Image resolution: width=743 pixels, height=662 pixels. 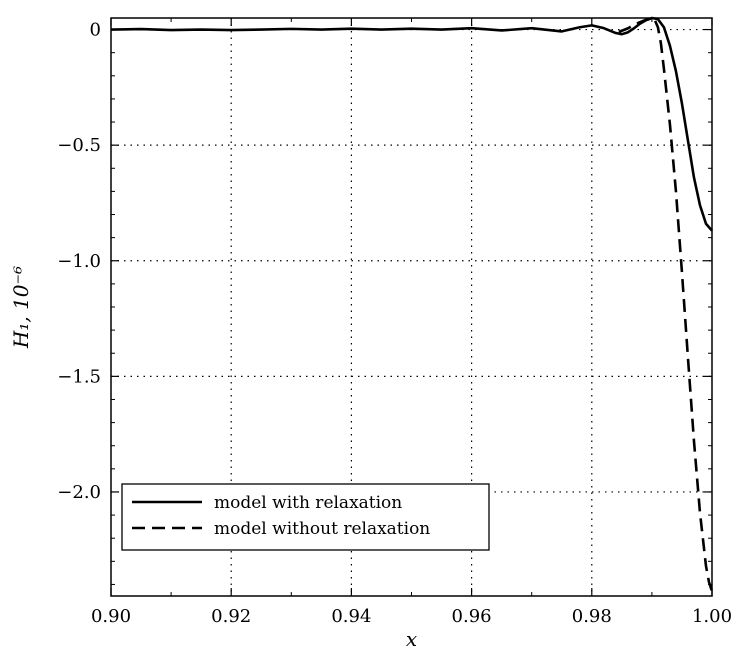 I want to click on y-axis-label: H₁, 10⁻⁶, so click(x=21, y=307).